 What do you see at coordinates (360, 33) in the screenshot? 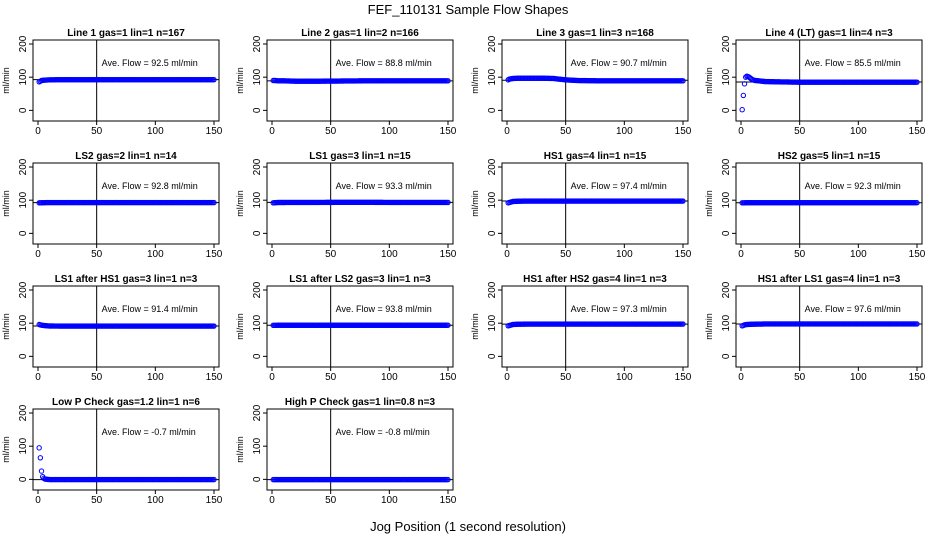
I see `panel-title: Line 2 gas=1 lin=2 n=166` at bounding box center [360, 33].